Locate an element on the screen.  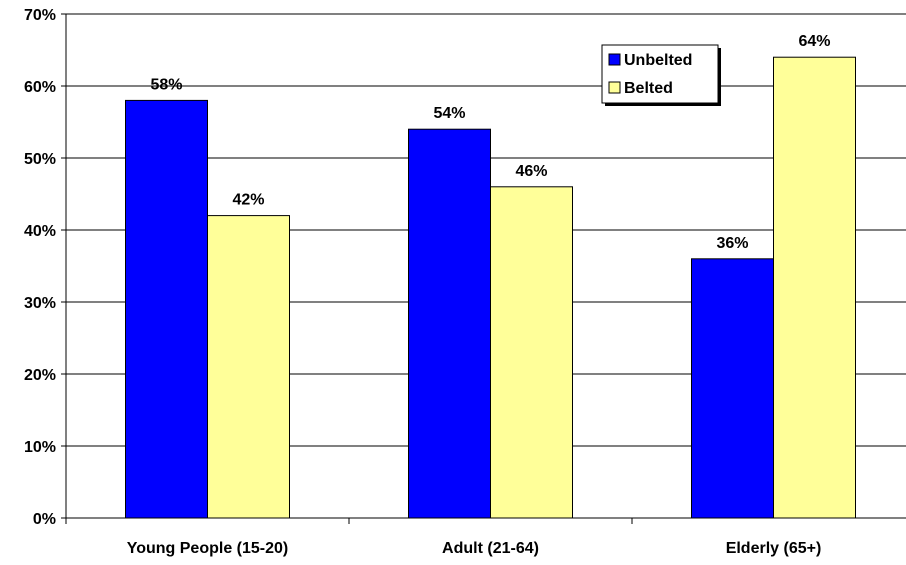
y-tick-label: 10% is located at coordinates (40, 447).